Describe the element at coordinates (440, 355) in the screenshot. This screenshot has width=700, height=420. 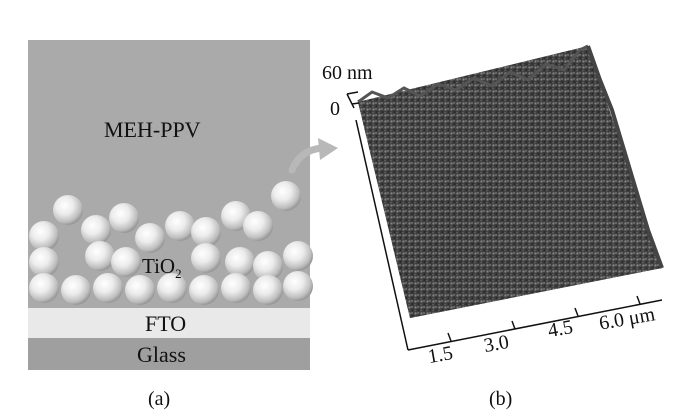
I see `x-tick-label: 1.5` at that location.